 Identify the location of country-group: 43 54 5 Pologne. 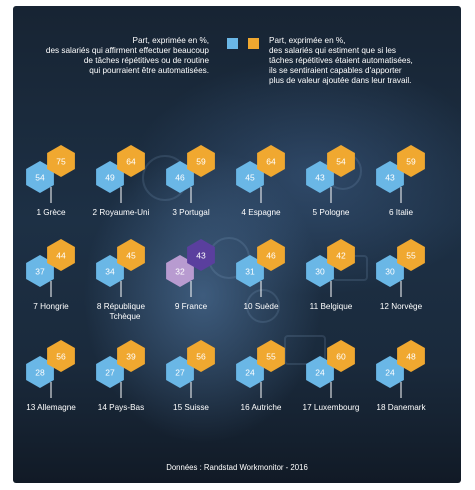
(330, 181).